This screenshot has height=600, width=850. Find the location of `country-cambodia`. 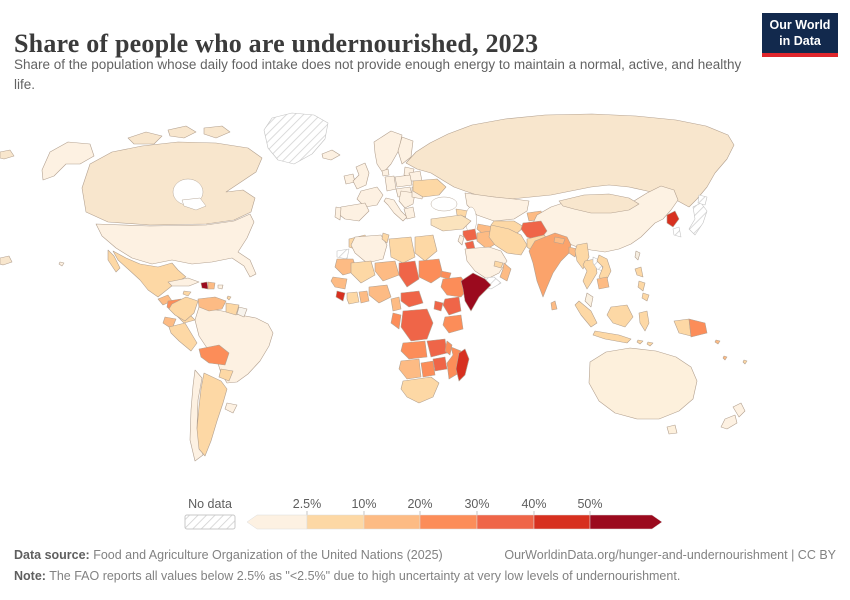

country-cambodia is located at coordinates (603, 283).